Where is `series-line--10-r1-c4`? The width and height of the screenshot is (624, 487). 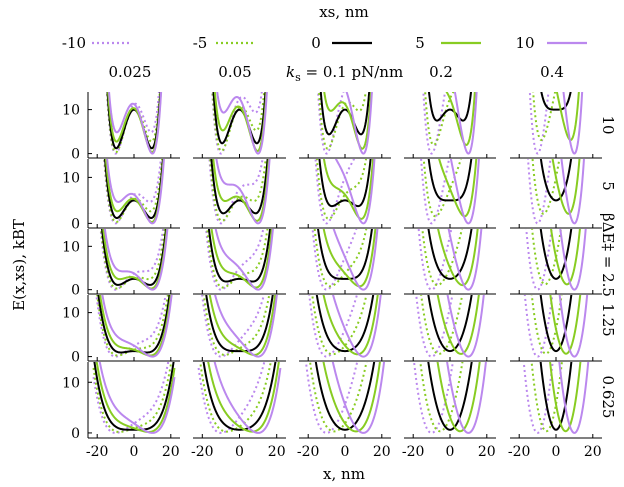
series-line--10-r1-c4 is located at coordinates (539, 192).